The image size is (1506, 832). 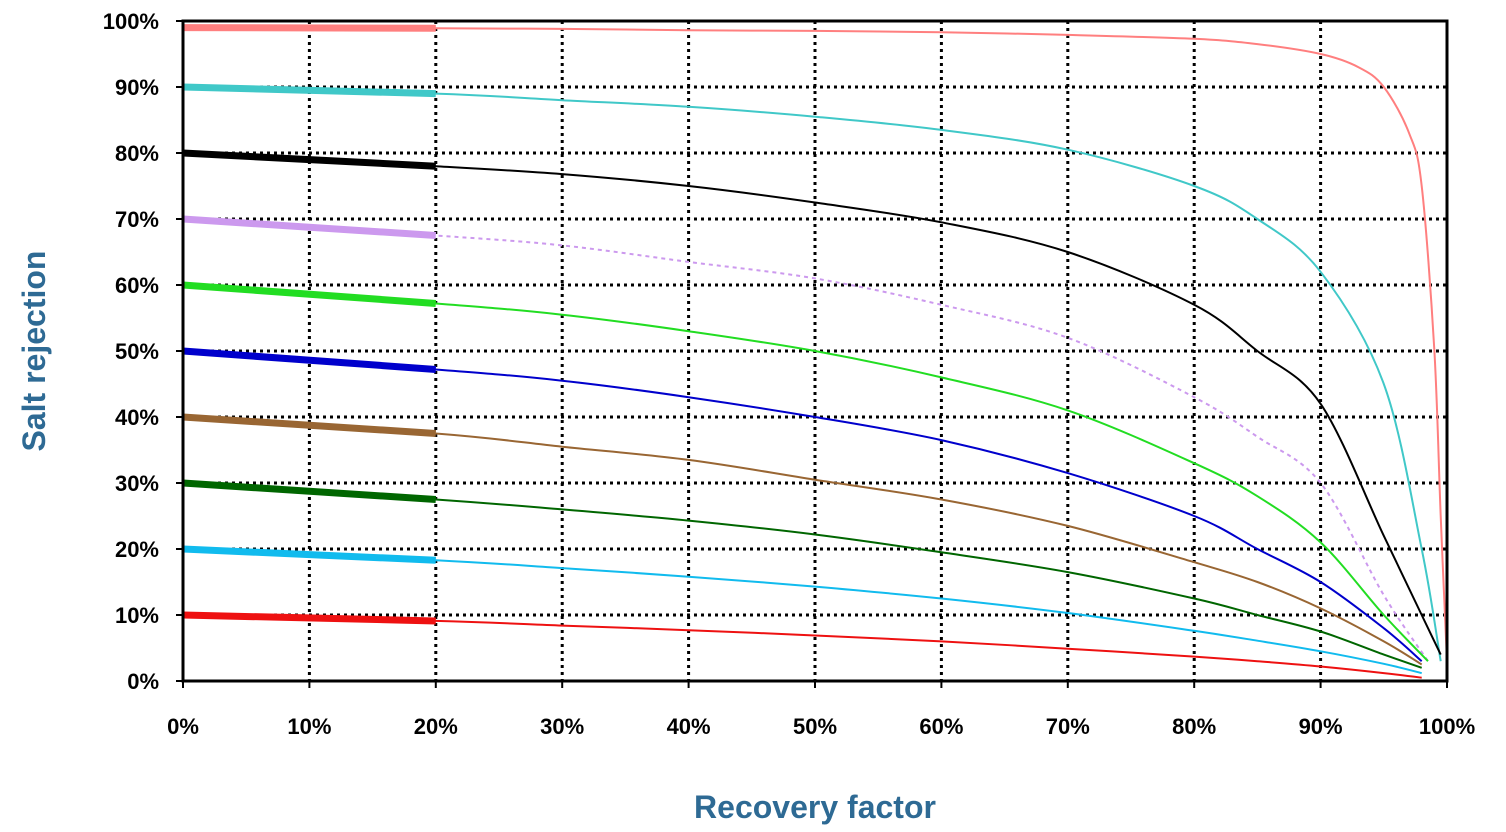 I want to click on series-line-10-initial-segment, so click(x=309, y=618).